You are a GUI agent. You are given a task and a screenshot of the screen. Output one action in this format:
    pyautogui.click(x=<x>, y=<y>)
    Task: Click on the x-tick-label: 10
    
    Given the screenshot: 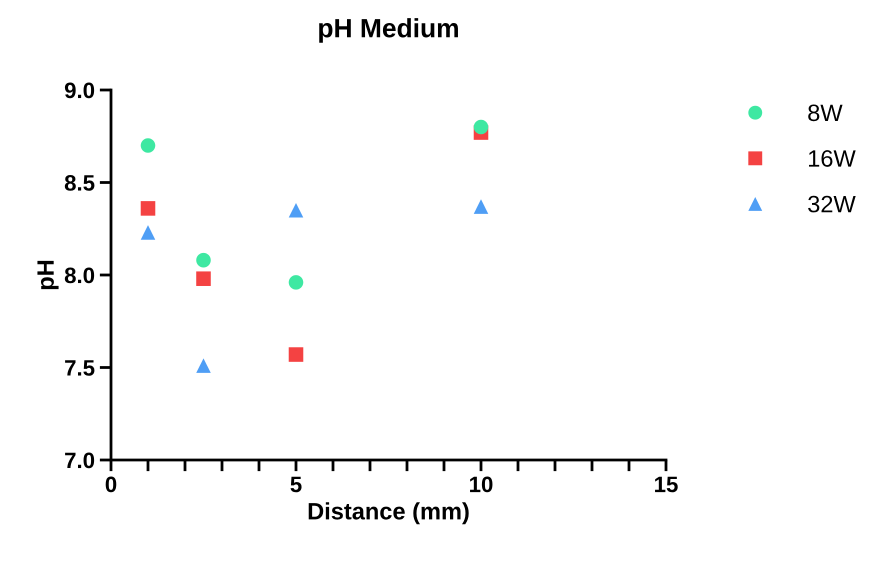 What is the action you would take?
    pyautogui.click(x=481, y=484)
    